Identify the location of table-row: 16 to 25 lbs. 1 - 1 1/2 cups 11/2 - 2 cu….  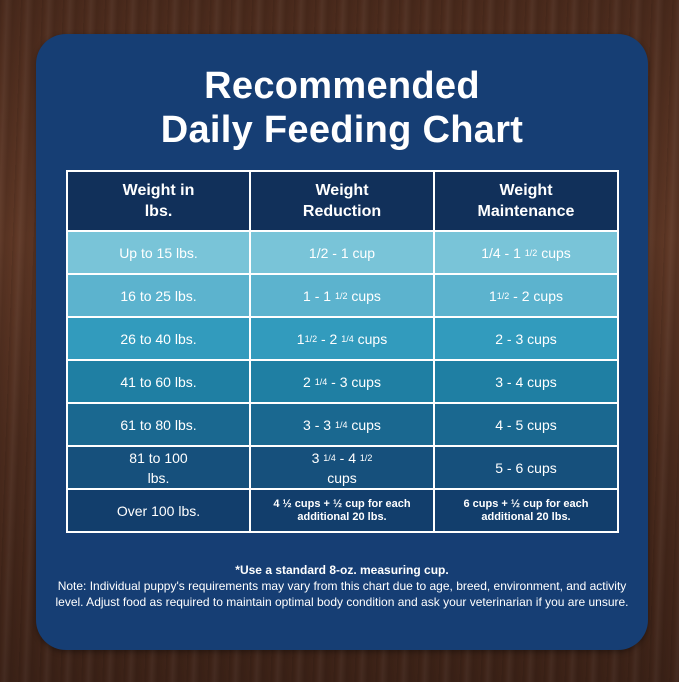
(342, 295).